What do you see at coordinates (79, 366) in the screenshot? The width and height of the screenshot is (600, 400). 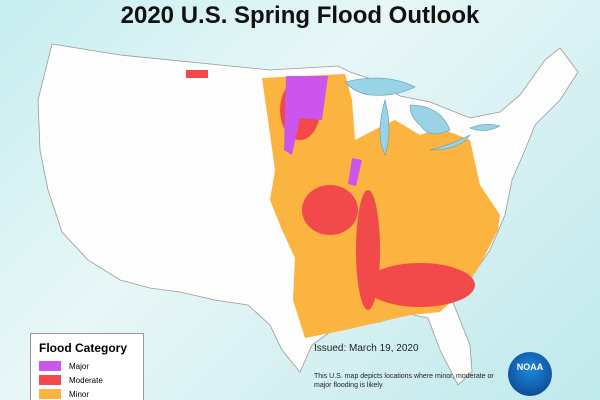 I see `legend-label: Major` at bounding box center [79, 366].